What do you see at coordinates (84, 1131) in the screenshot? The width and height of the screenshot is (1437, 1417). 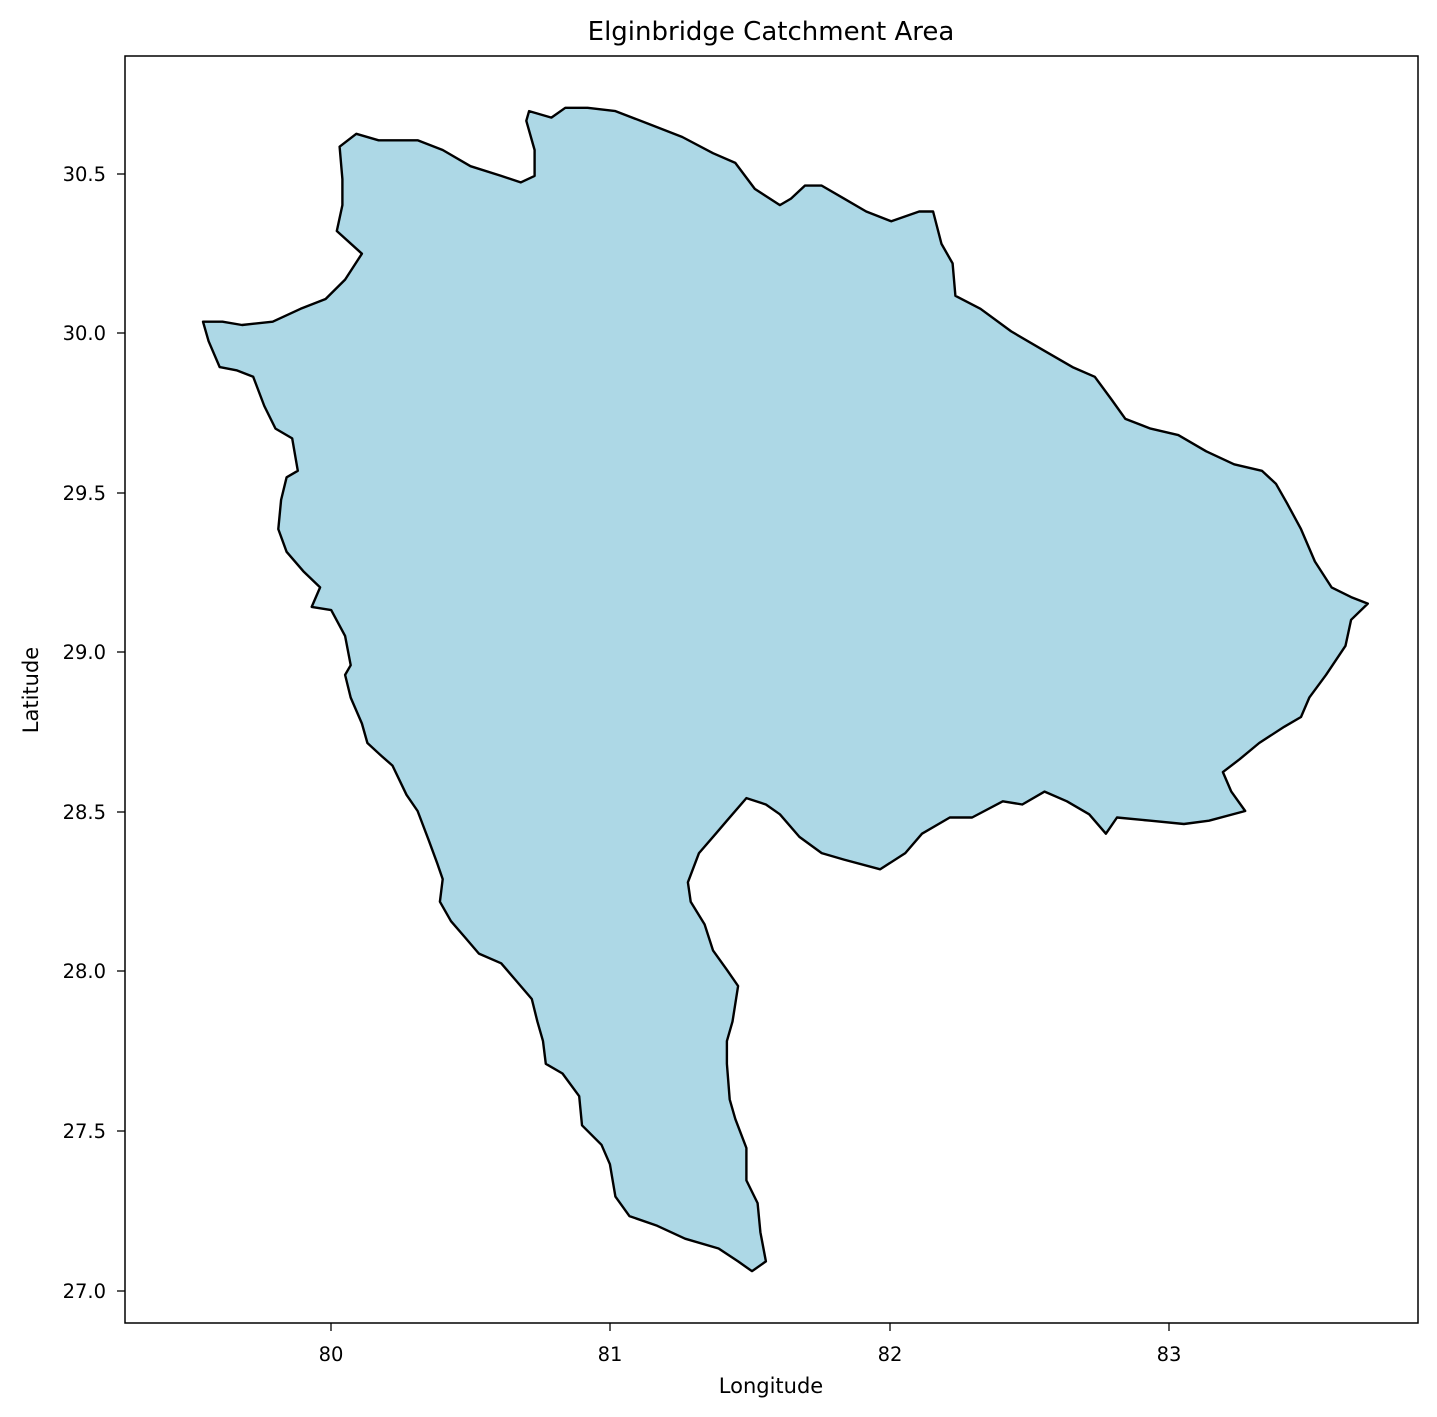 I see `y-tick-label: 27.5` at bounding box center [84, 1131].